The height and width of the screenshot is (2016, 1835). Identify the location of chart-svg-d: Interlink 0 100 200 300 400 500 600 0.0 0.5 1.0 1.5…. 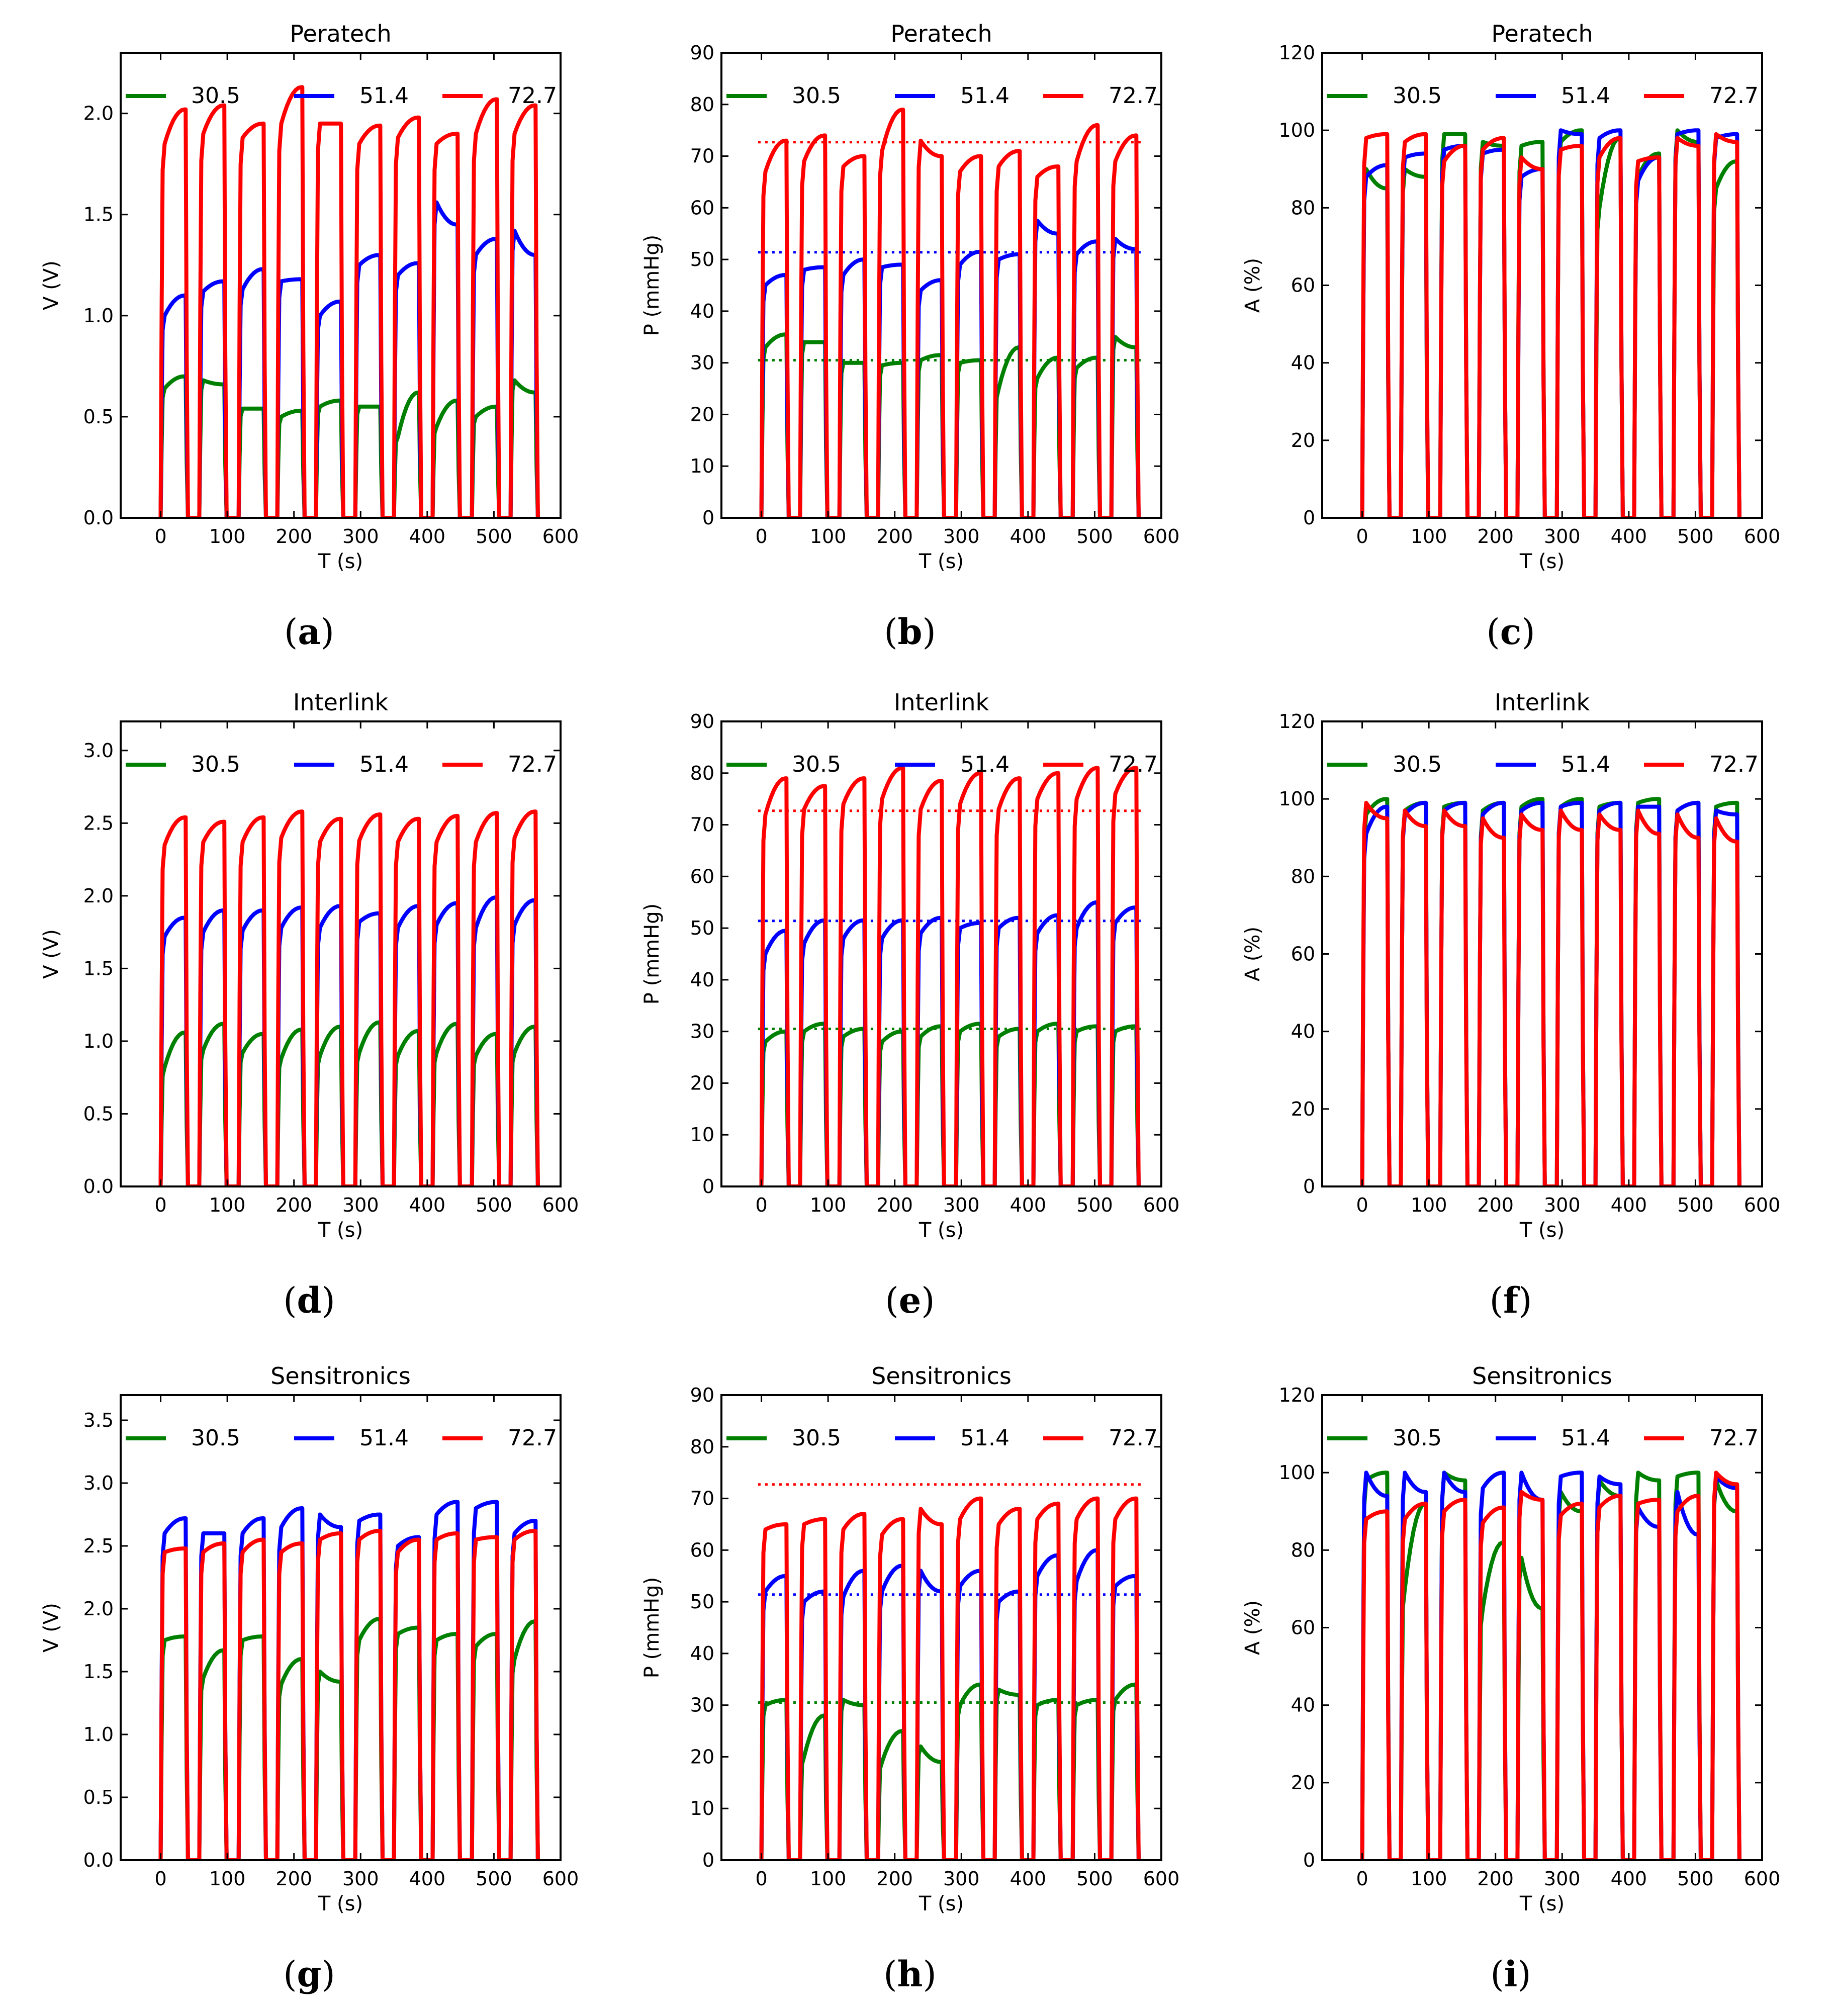
(309, 966).